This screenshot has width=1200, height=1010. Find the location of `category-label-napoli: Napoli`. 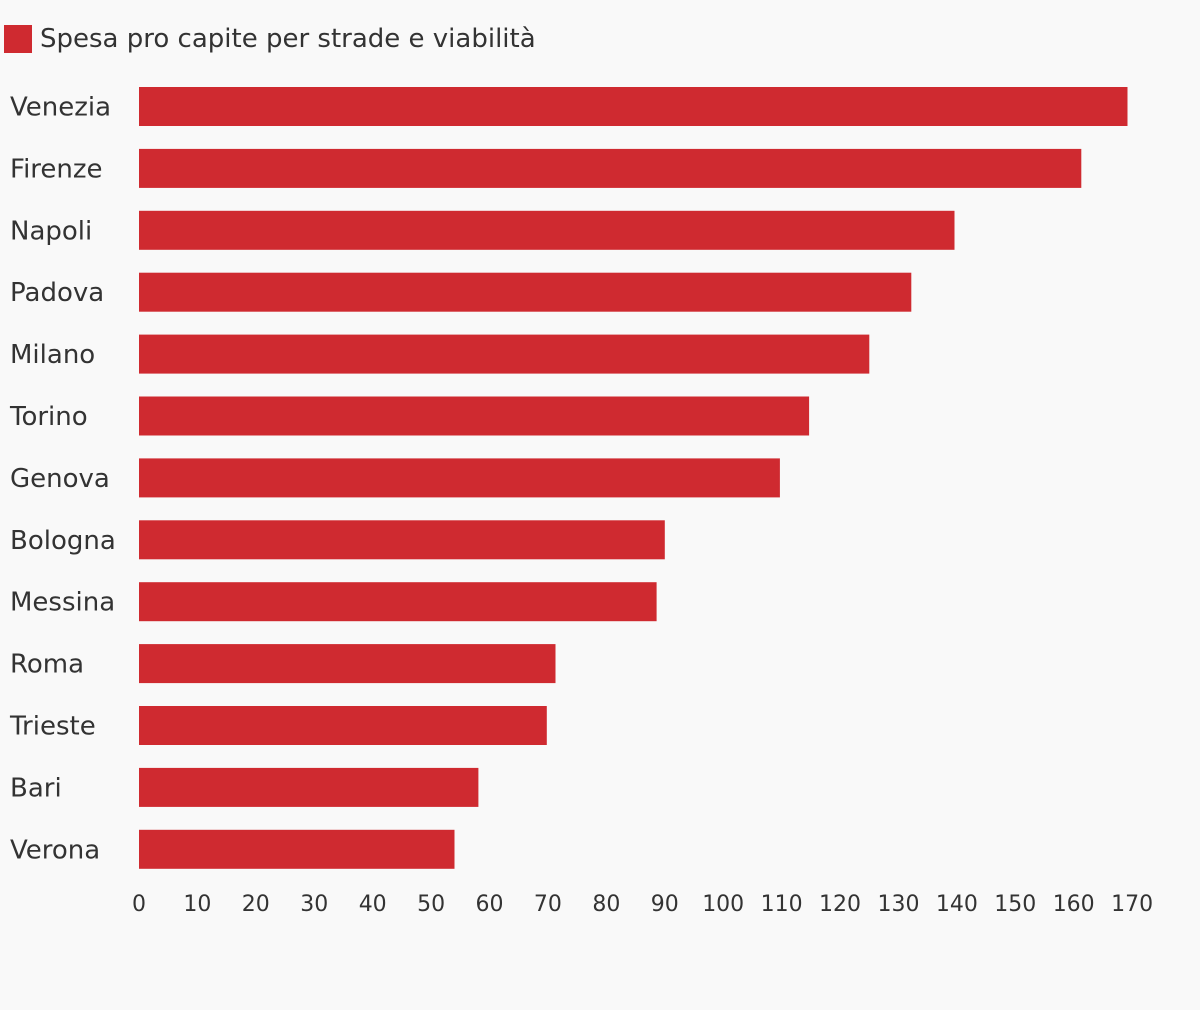

category-label-napoli: Napoli is located at coordinates (51, 231).